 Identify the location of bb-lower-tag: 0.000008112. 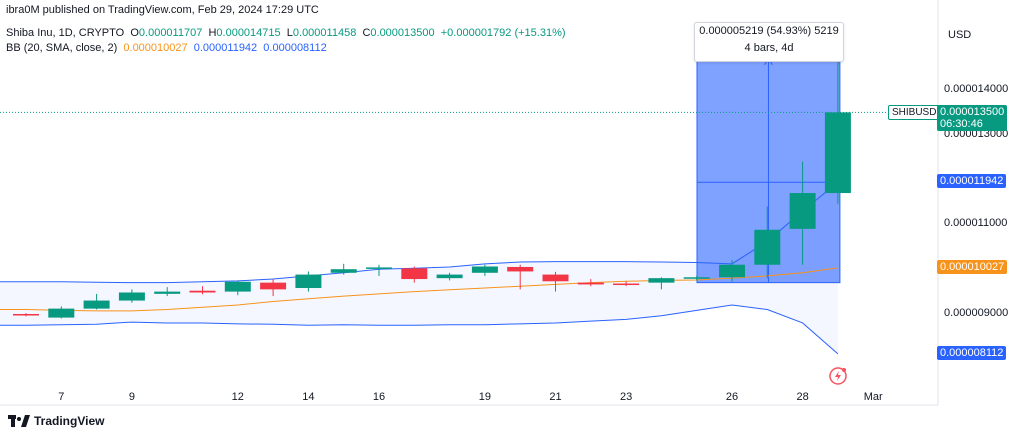
(972, 352).